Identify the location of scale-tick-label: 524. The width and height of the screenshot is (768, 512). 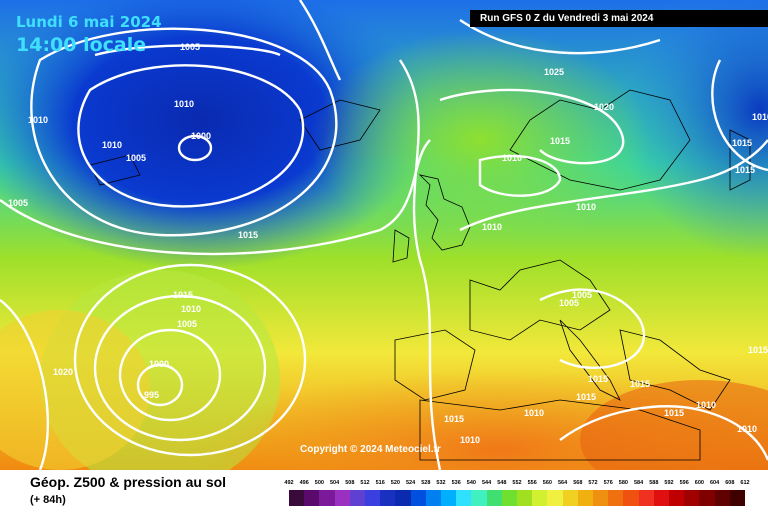
(411, 483).